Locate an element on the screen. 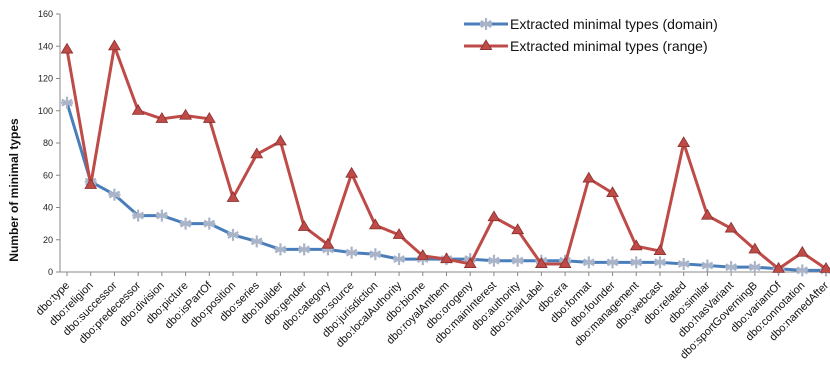 The image size is (830, 366). y-tick-label: 60 is located at coordinates (48, 175).